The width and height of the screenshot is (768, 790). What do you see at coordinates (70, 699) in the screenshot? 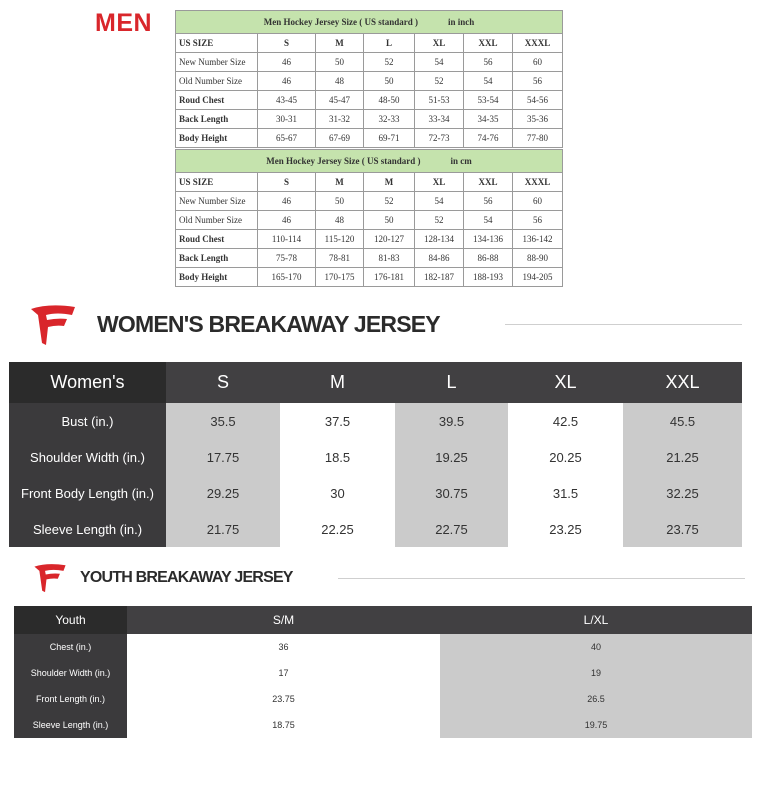
I see `row-label: Front Length (in.)` at bounding box center [70, 699].